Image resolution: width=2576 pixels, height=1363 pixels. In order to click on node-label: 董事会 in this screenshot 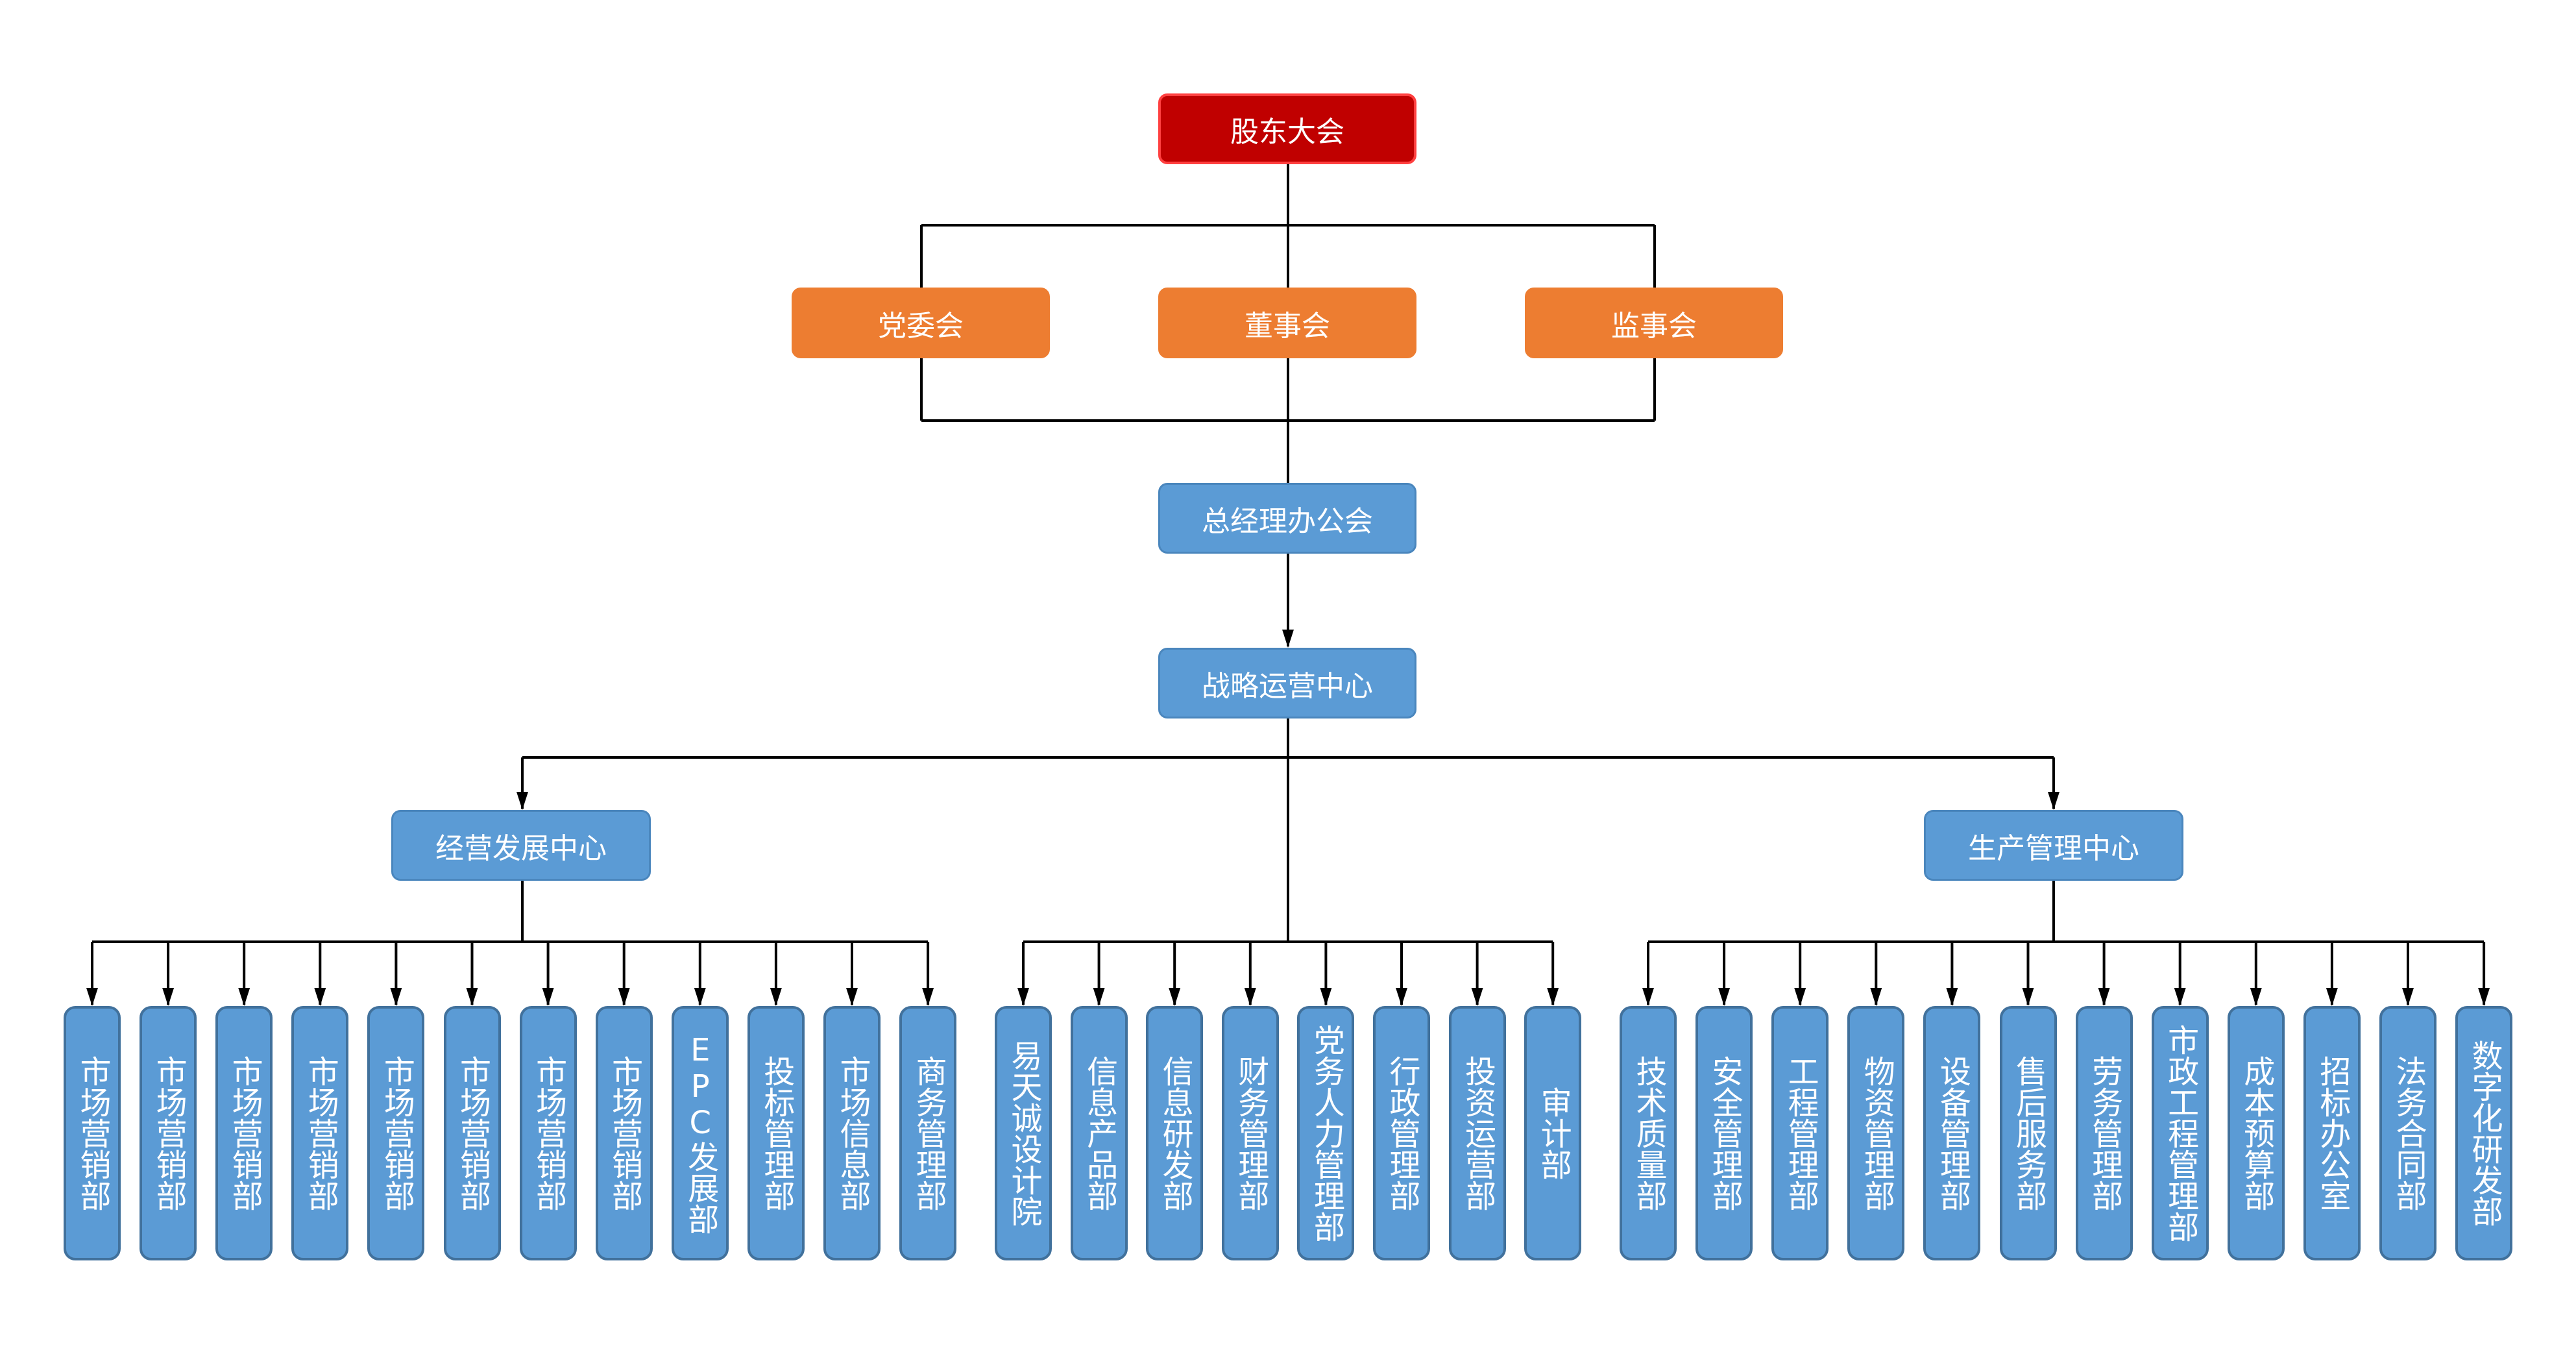, I will do `click(1287, 326)`.